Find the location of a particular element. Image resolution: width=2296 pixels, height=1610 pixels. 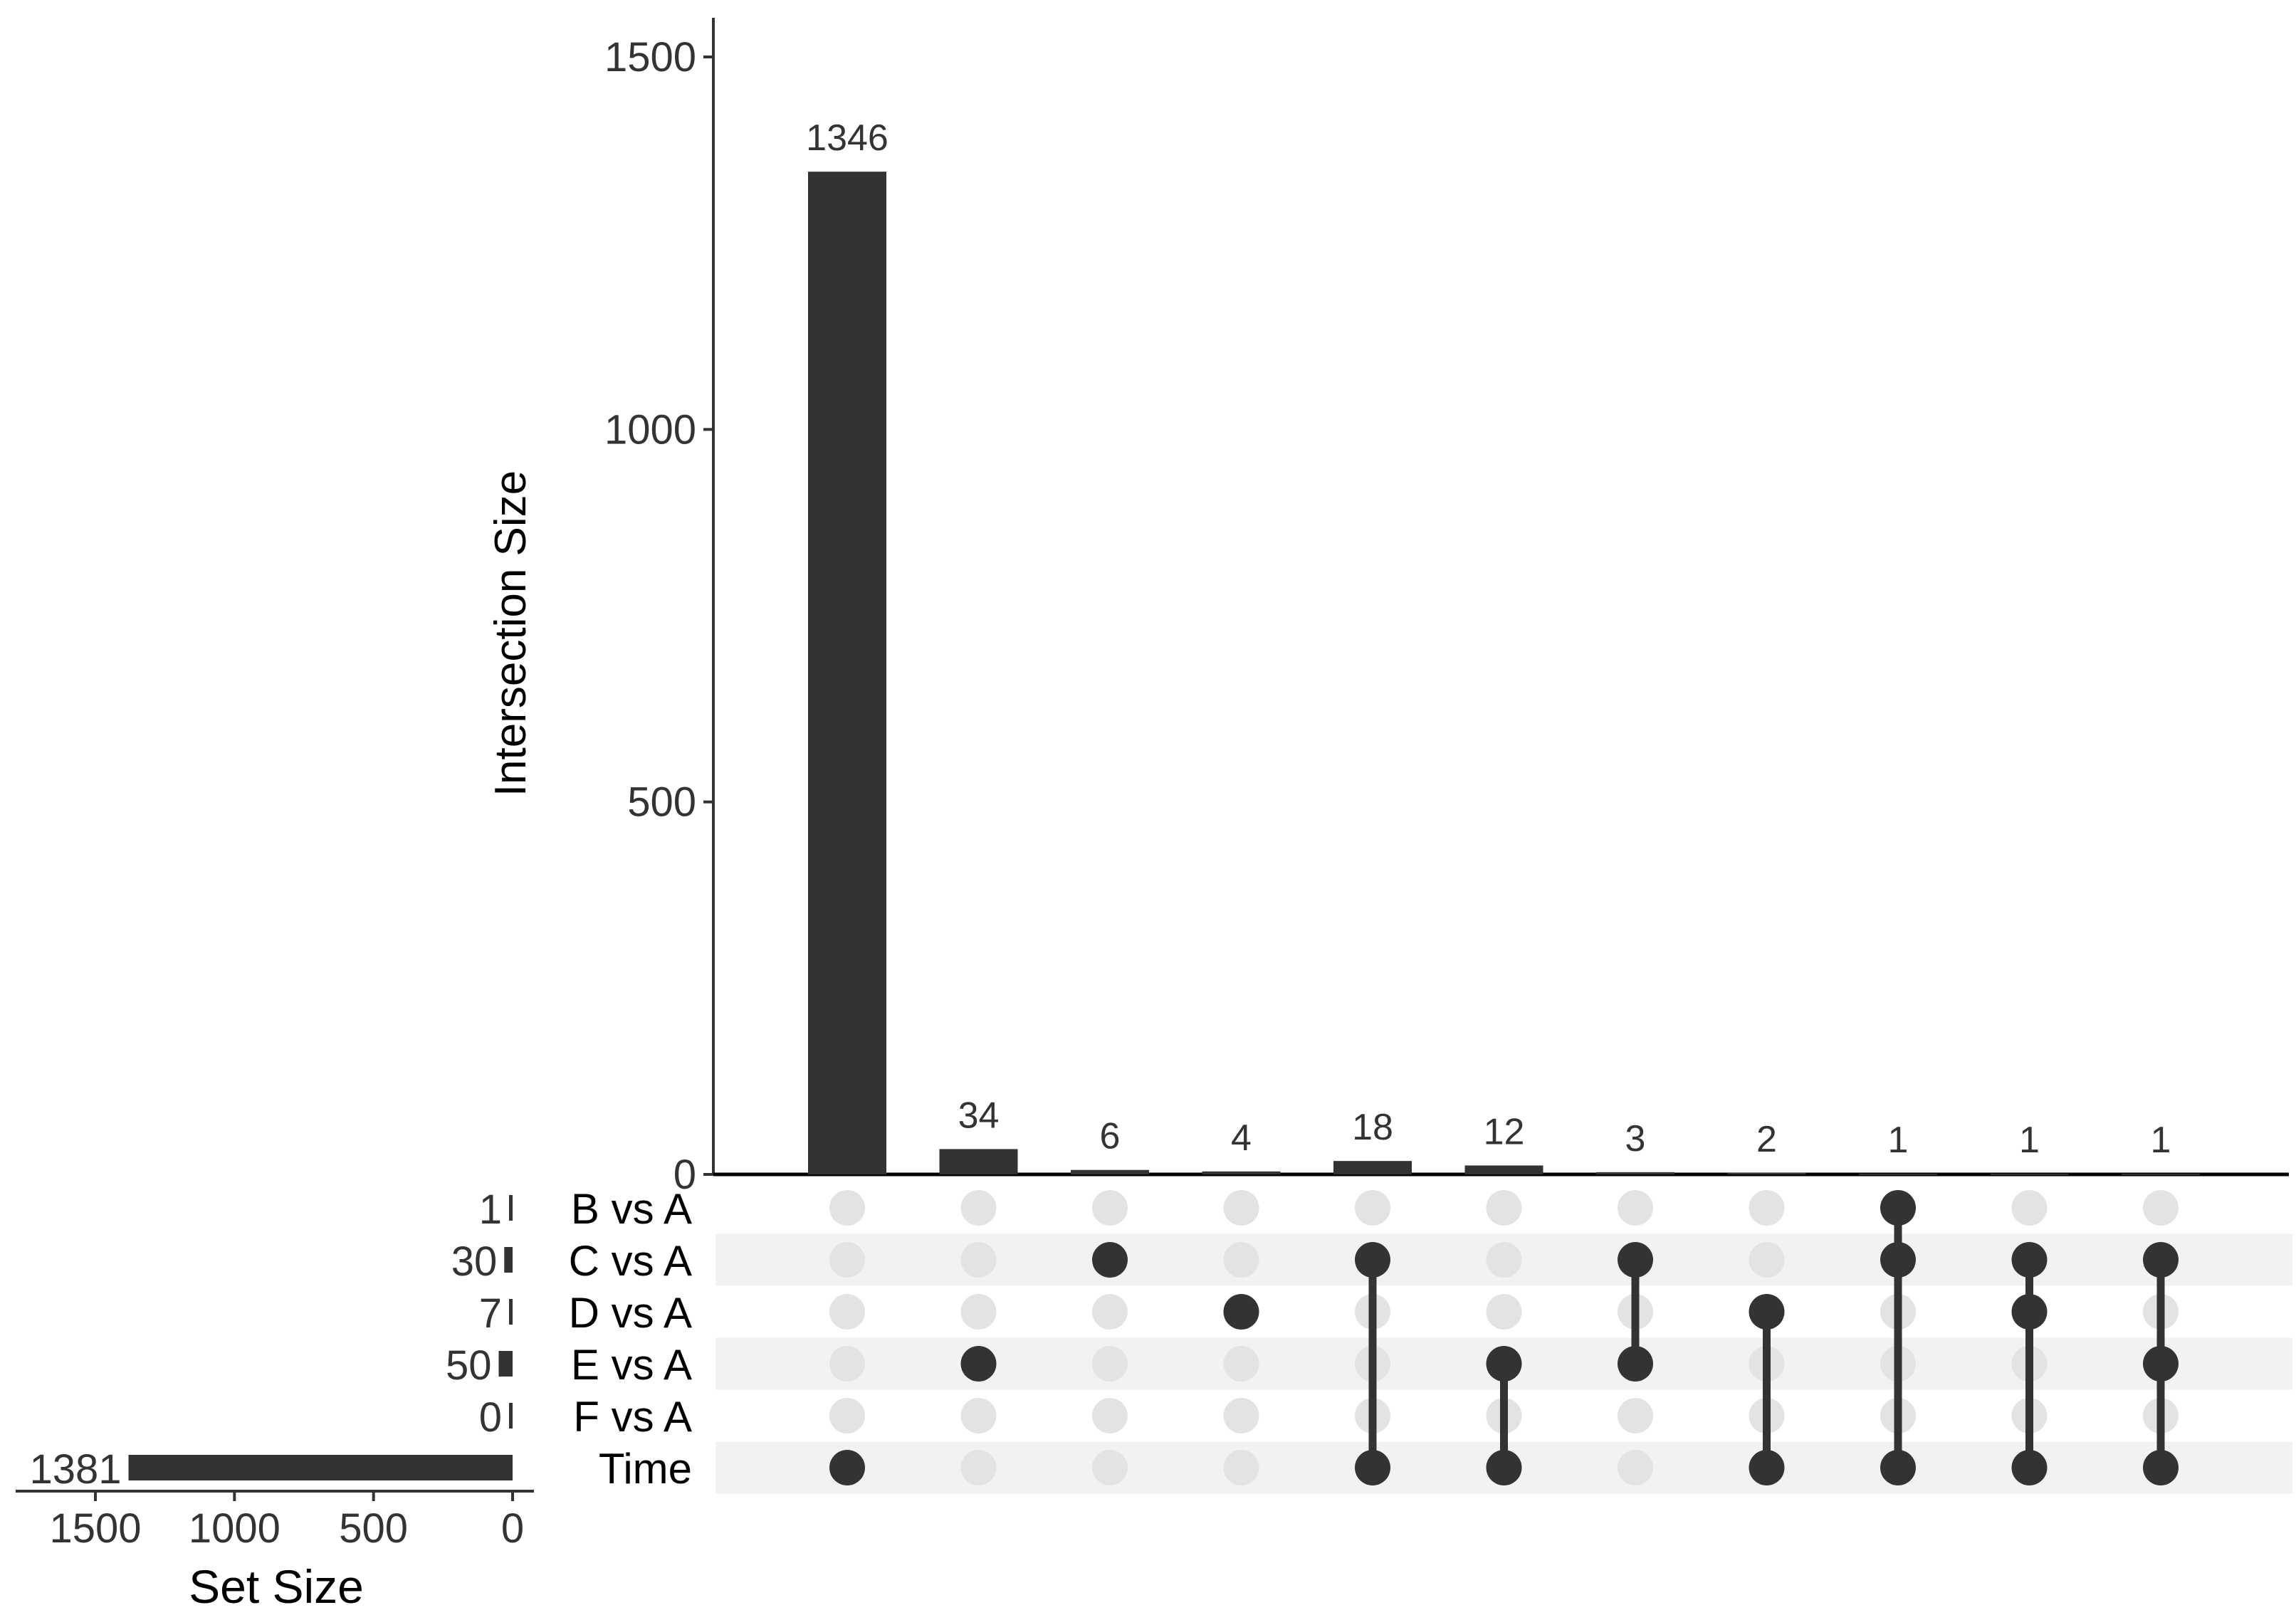

intersection-bar-label: 2 is located at coordinates (1766, 1139).